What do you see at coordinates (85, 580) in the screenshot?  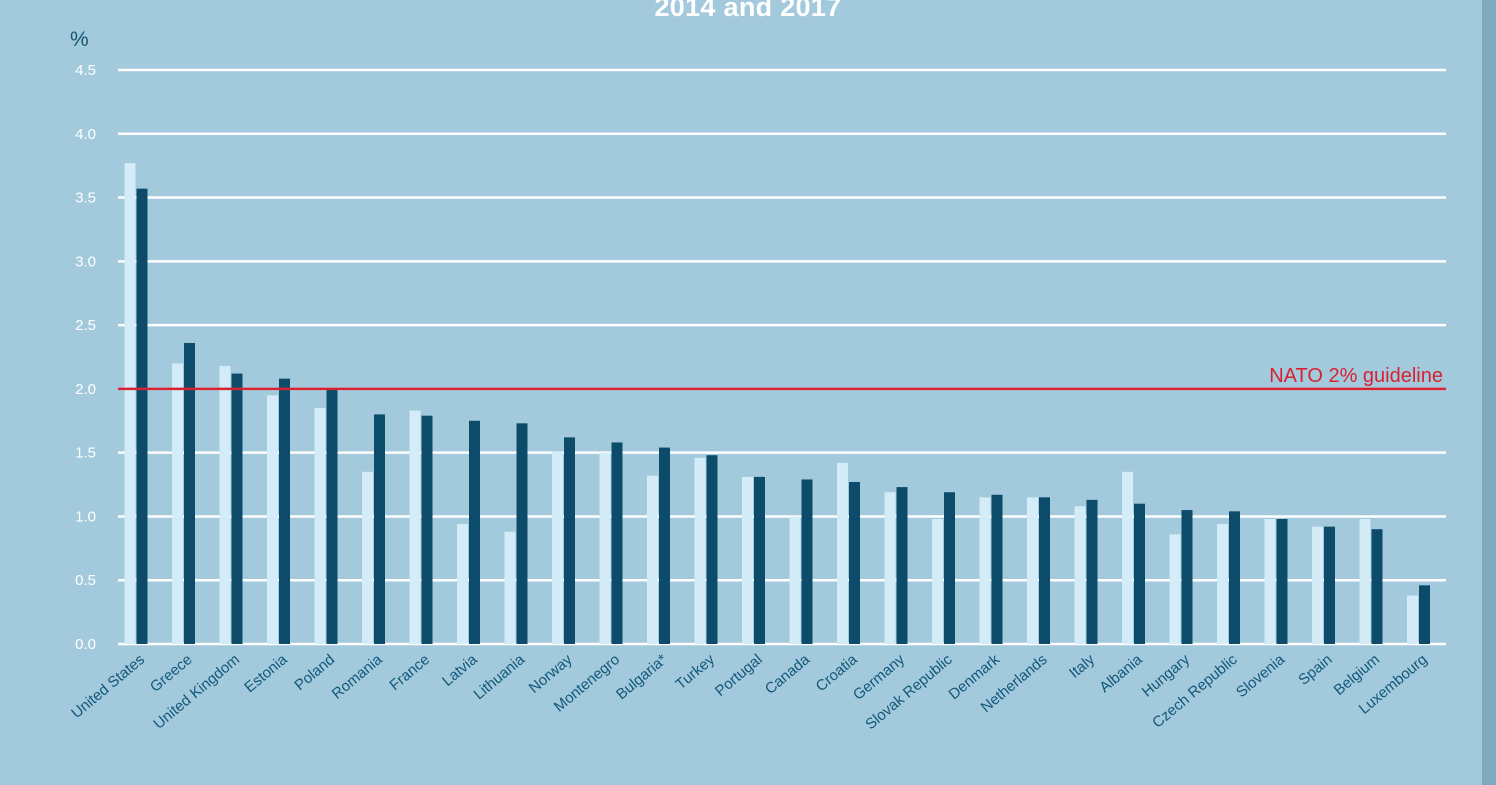 I see `y-tick-label: 0.5` at bounding box center [85, 580].